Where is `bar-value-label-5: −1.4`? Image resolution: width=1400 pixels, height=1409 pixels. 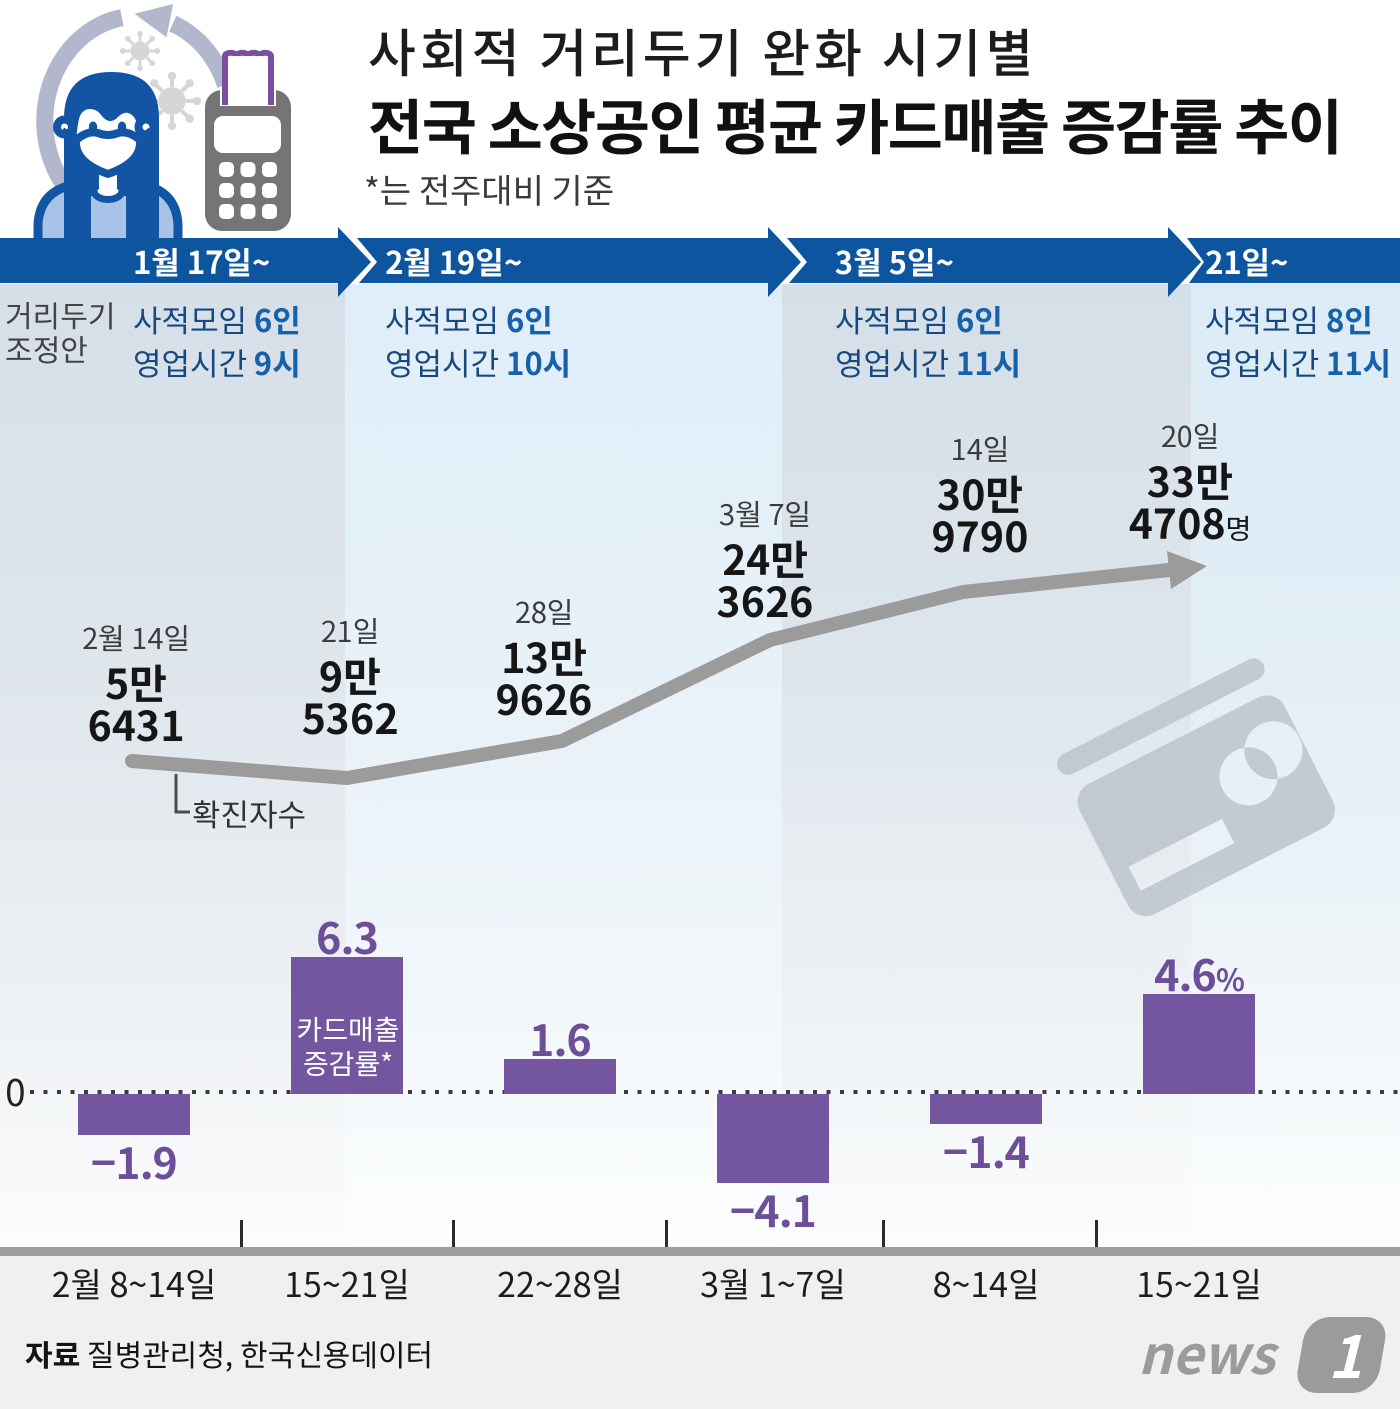
bar-value-label-5: −1.4 is located at coordinates (986, 1150).